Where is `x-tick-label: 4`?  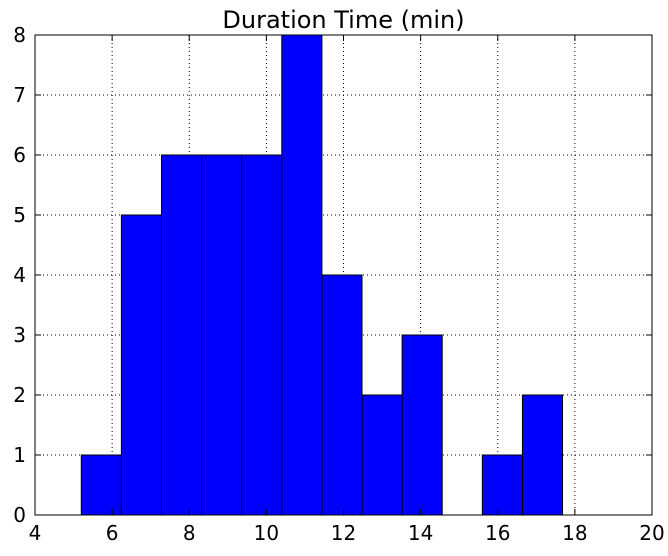
x-tick-label: 4 is located at coordinates (35, 533).